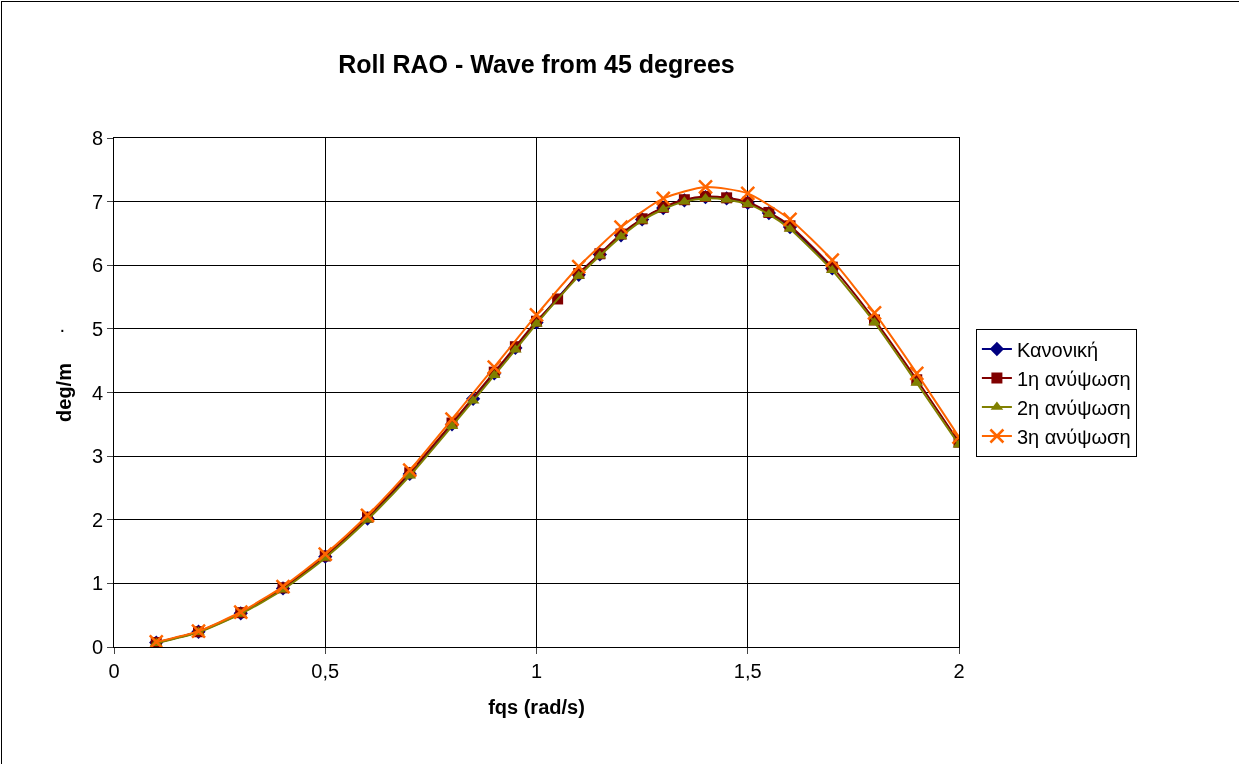 The height and width of the screenshot is (765, 1240). I want to click on x-tick-label: 0,5, so click(325, 671).